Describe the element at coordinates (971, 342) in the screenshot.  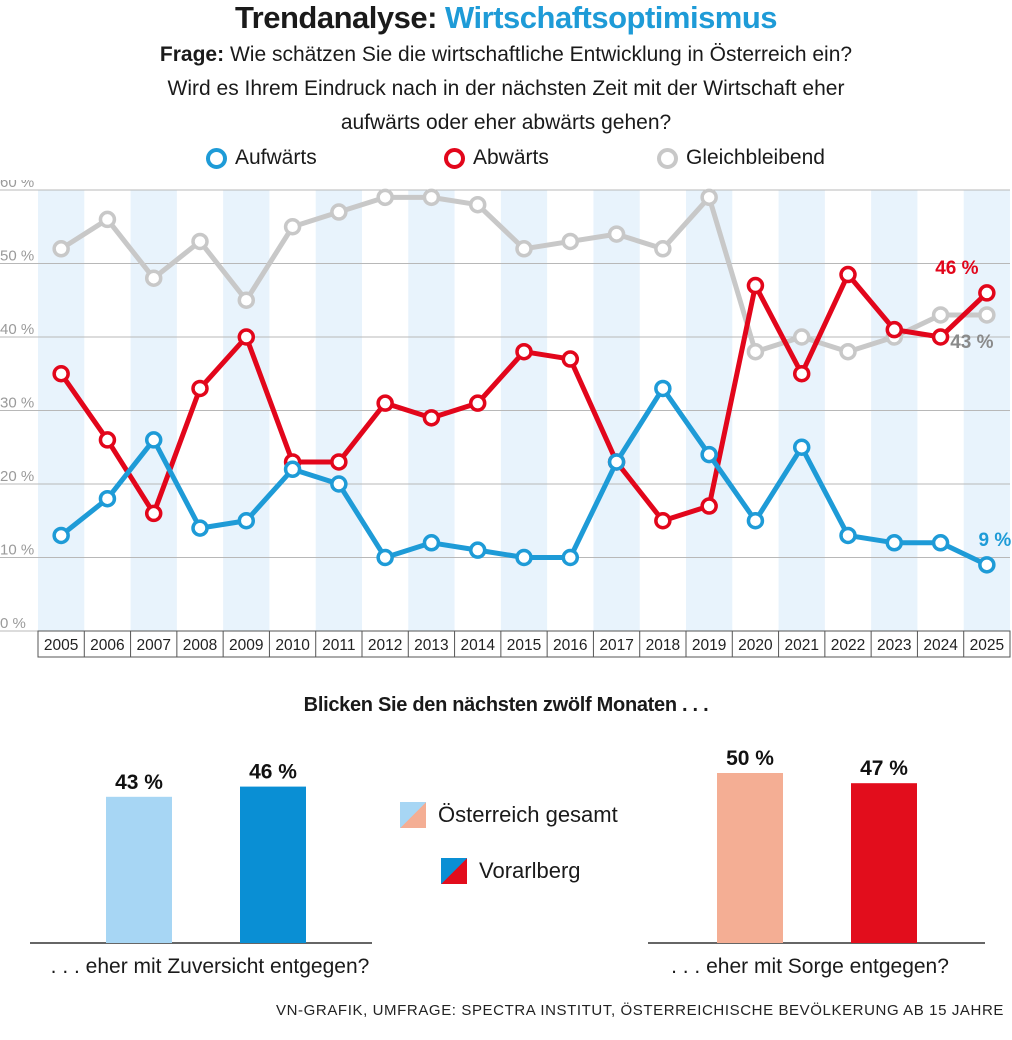
I see `end-label-same: 43 %` at that location.